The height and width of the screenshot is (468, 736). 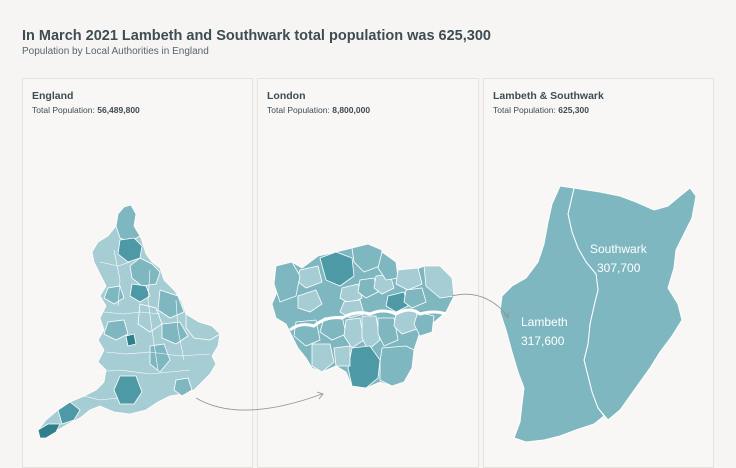 I want to click on england-region-leeds, so click(x=140, y=293).